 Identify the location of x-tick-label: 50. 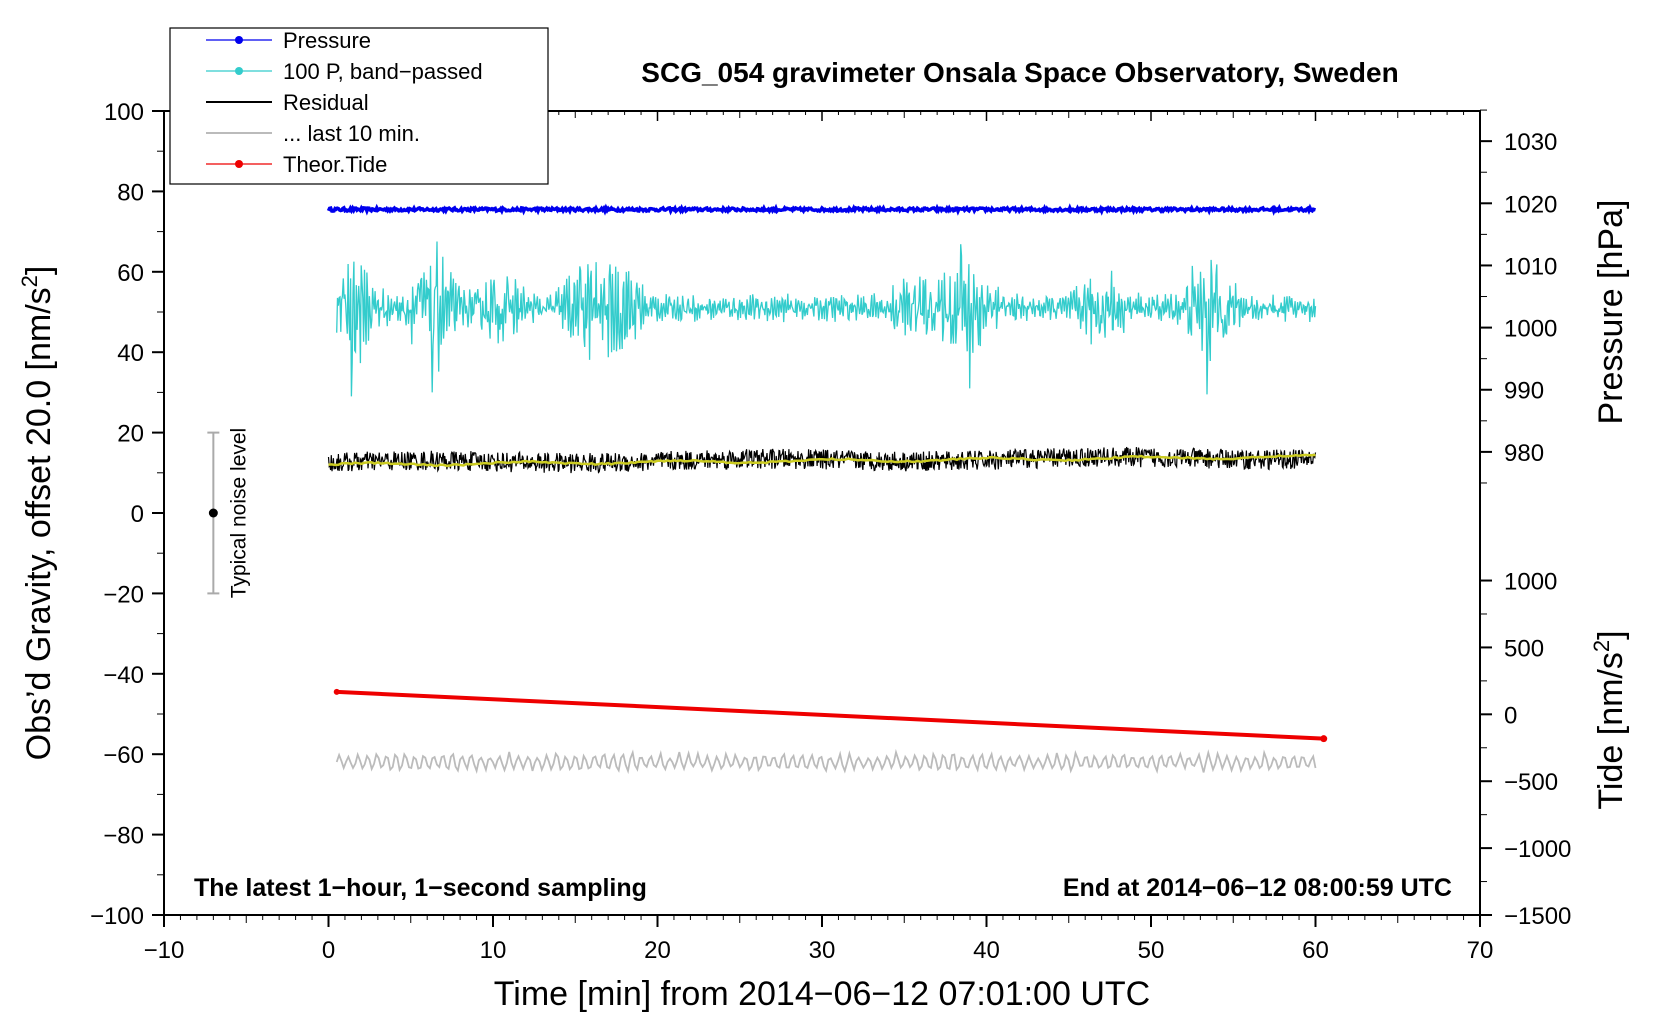
(1151, 950).